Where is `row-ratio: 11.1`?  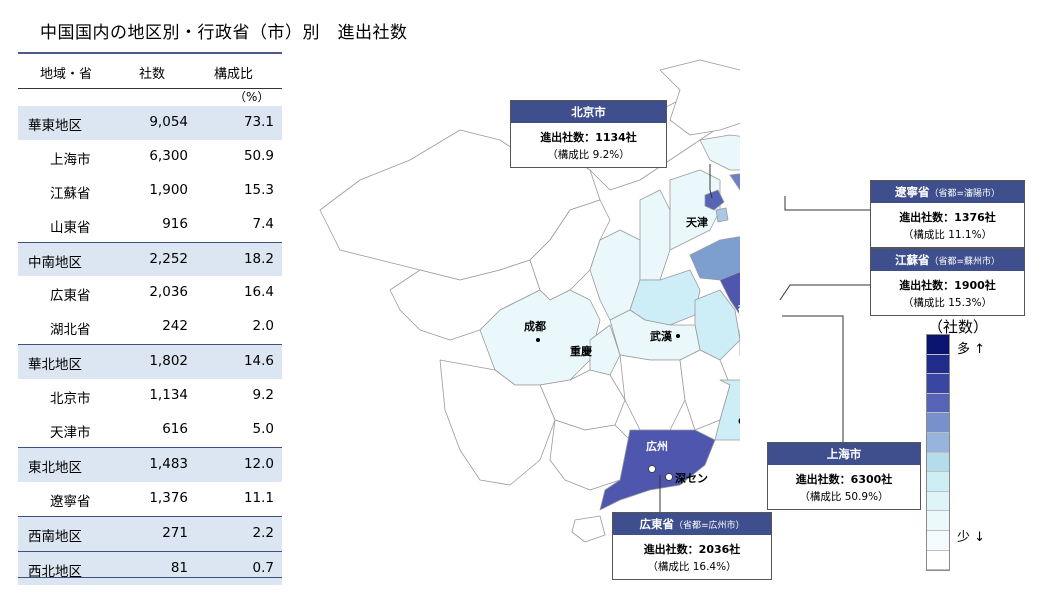 row-ratio: 11.1 is located at coordinates (258, 497).